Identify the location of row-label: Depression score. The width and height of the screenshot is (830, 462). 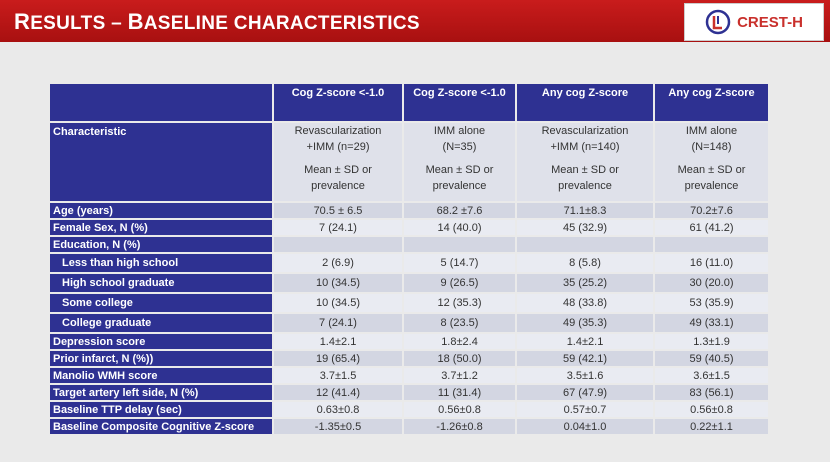
(161, 341).